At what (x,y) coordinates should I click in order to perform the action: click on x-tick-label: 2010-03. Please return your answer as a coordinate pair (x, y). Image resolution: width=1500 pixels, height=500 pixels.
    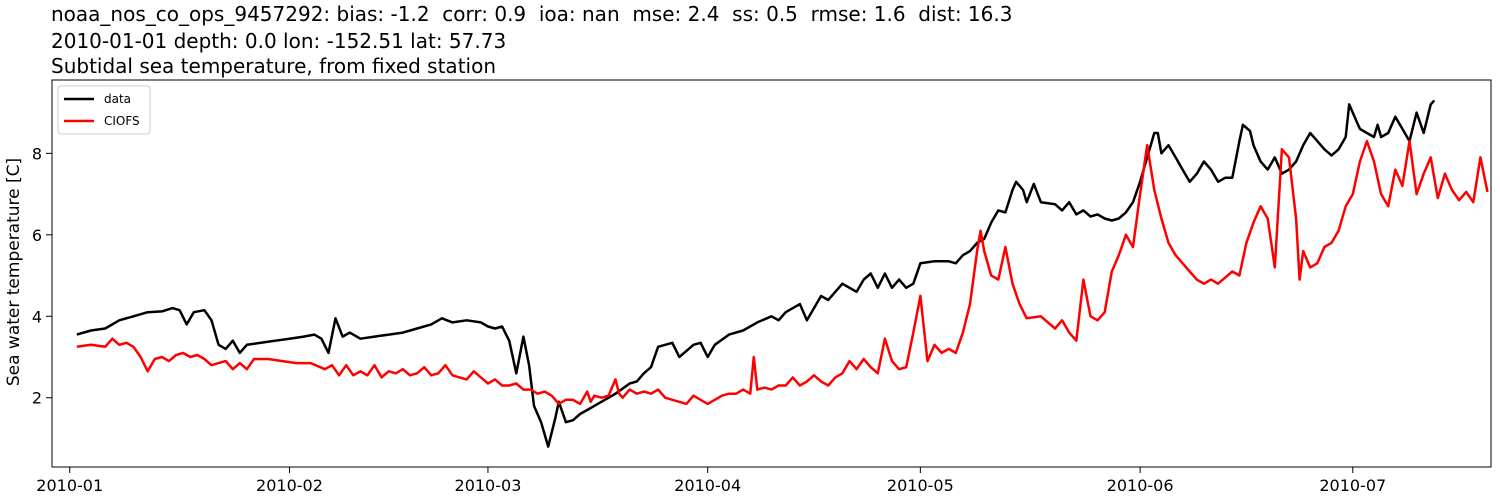
    Looking at the image, I should click on (488, 485).